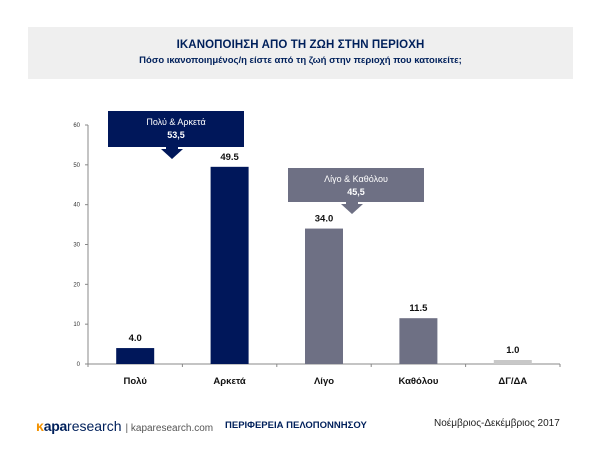  I want to click on y-tick-label: 60, so click(76, 126).